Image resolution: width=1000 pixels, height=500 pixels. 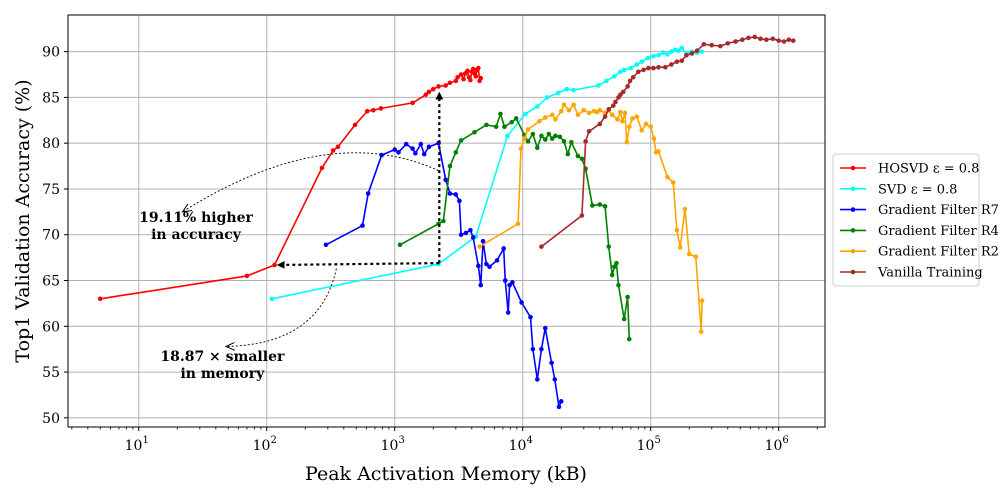 What do you see at coordinates (906, 220) in the screenshot?
I see `legend-box` at bounding box center [906, 220].